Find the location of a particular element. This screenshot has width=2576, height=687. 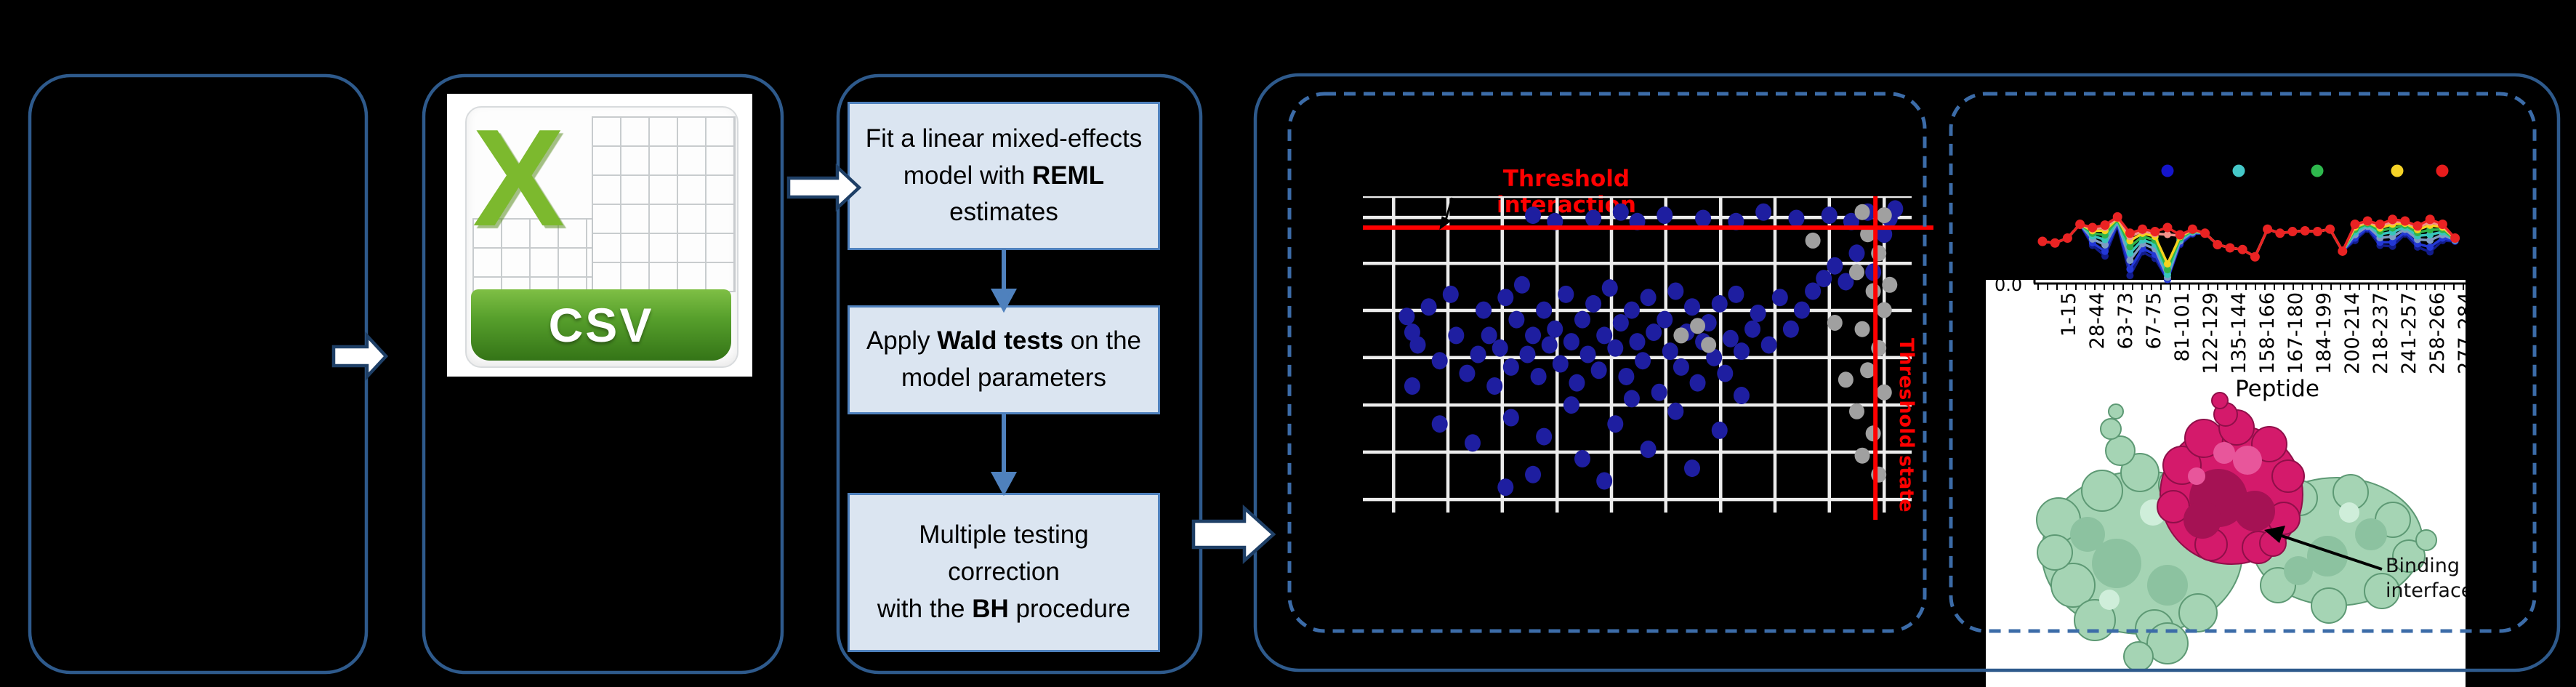

flow-box-wald-text: Apply Wald tests on the model parameters is located at coordinates (1004, 359).